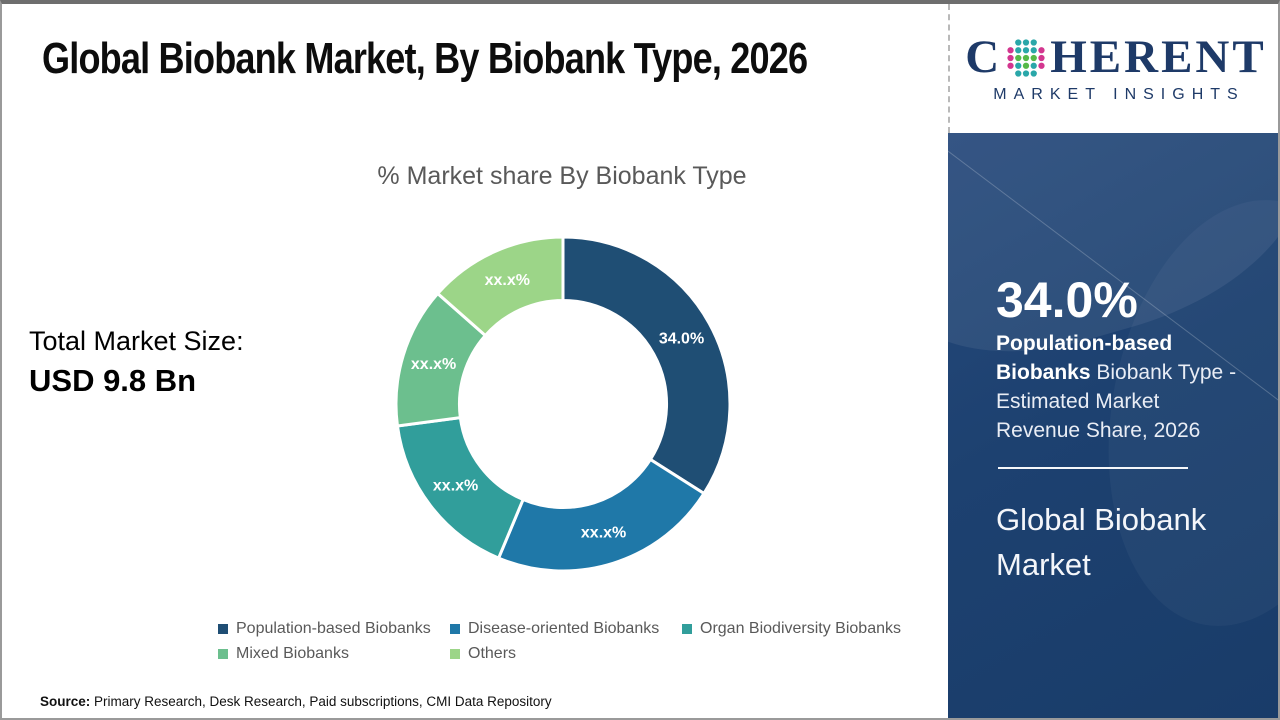 This screenshot has height=720, width=1280. What do you see at coordinates (136, 362) in the screenshot?
I see `total-market-size: Total Market Size: USD 9.8 Bn` at bounding box center [136, 362].